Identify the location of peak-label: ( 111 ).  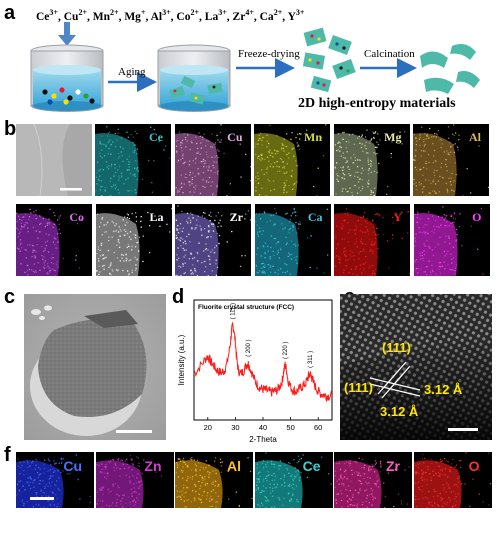
(234, 311).